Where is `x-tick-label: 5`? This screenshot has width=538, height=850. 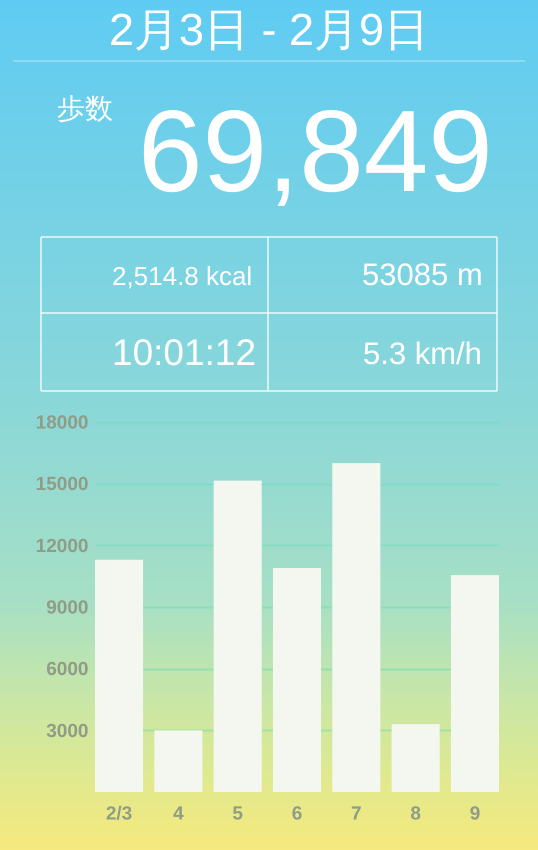 x-tick-label: 5 is located at coordinates (238, 814).